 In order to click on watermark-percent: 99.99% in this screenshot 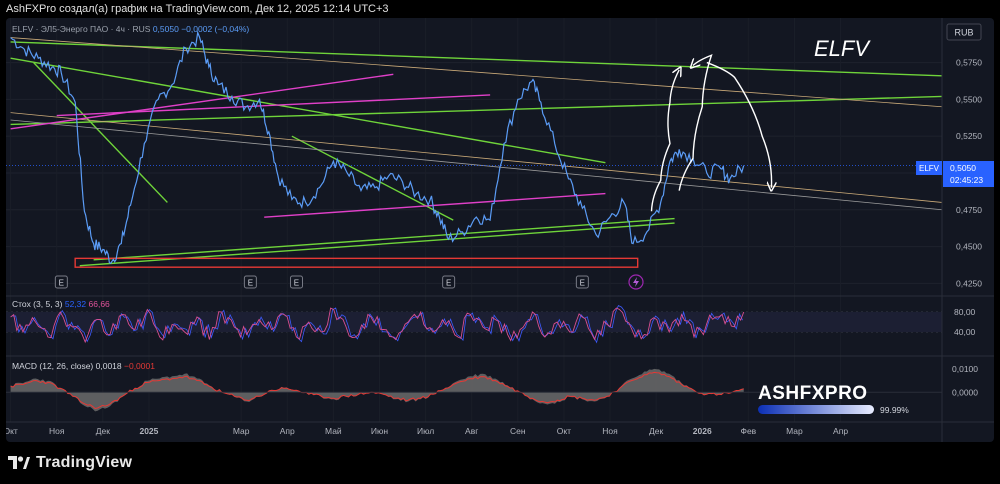, I will do `click(894, 410)`.